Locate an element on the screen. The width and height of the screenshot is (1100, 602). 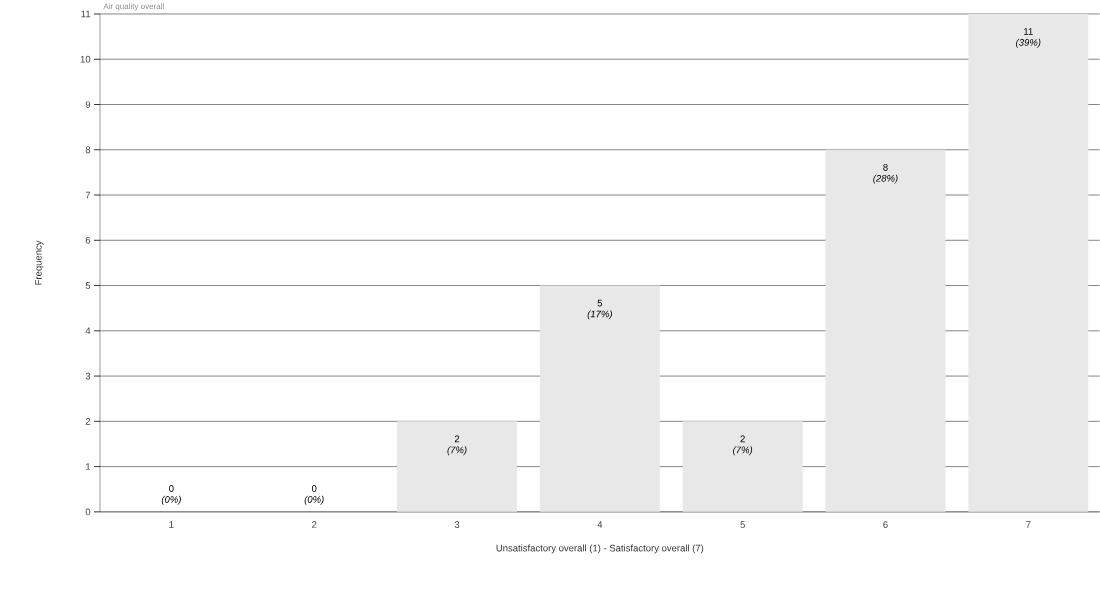
x-axis-title: Unsatisfactory overall (1) - Satisfactory overall (7) is located at coordinates (600, 549).